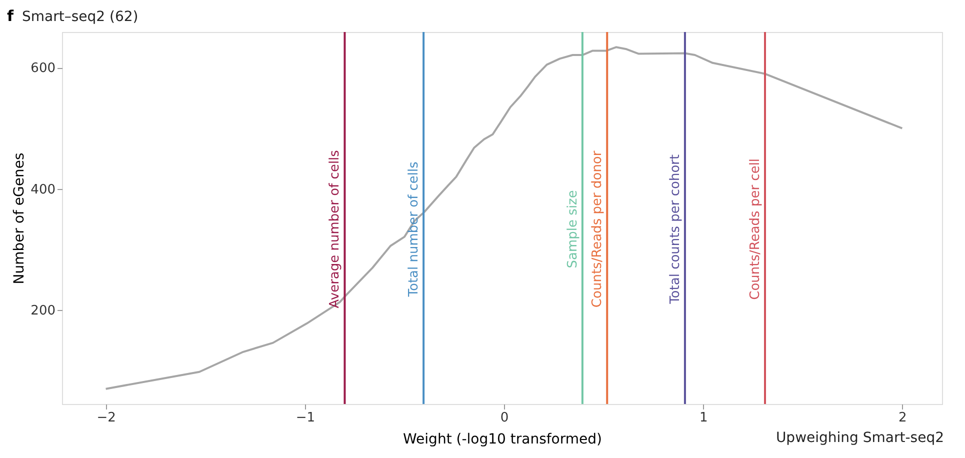 The width and height of the screenshot is (965, 458). I want to click on ref-line-label: Sample size, so click(572, 229).